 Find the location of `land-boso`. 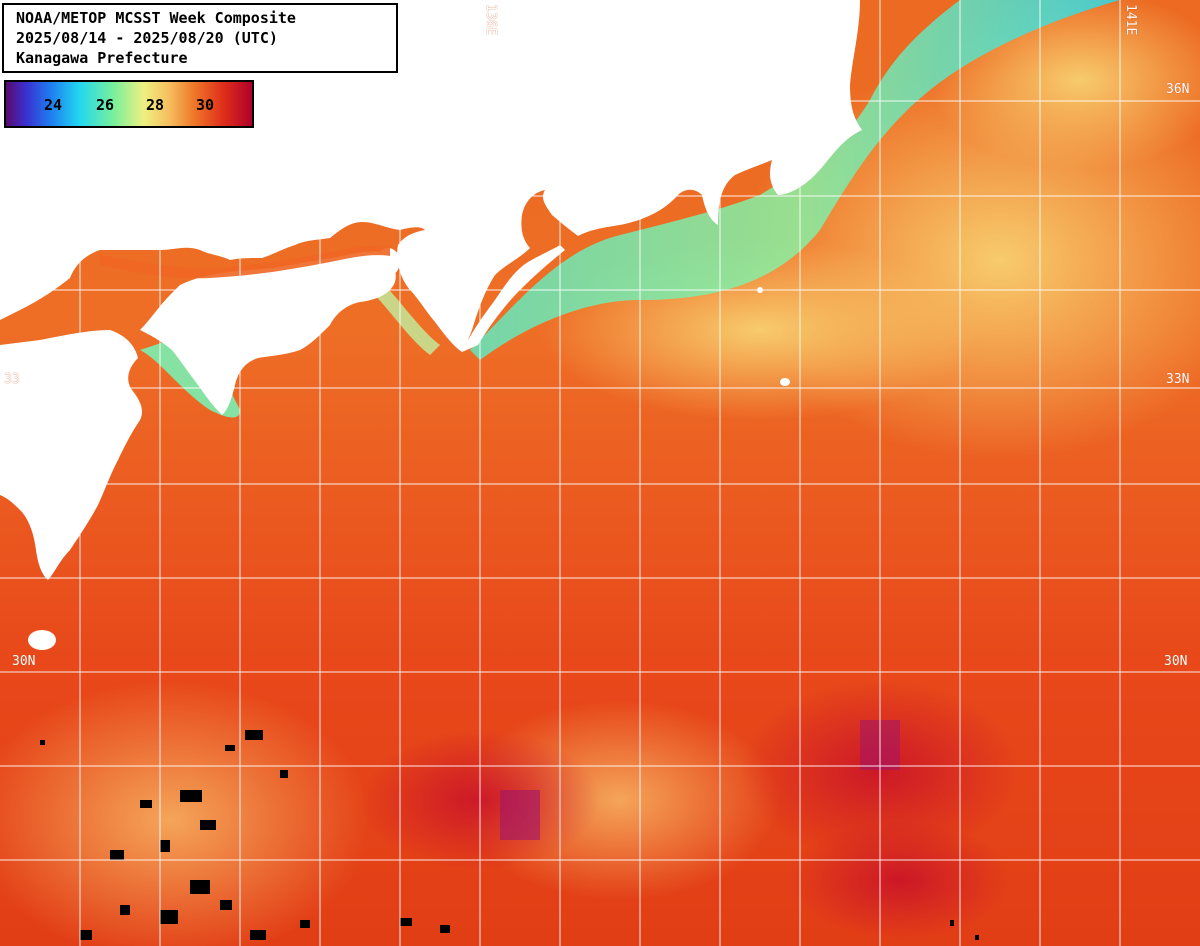

land-boso is located at coordinates (832, 99).